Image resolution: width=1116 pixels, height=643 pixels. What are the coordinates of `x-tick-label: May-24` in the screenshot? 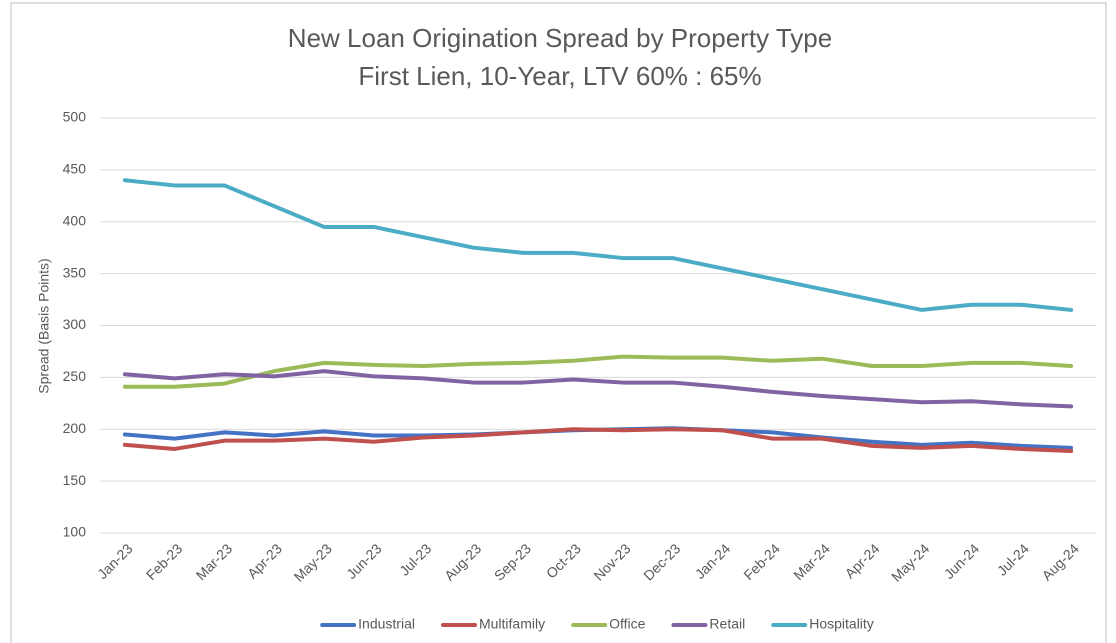 It's located at (910, 562).